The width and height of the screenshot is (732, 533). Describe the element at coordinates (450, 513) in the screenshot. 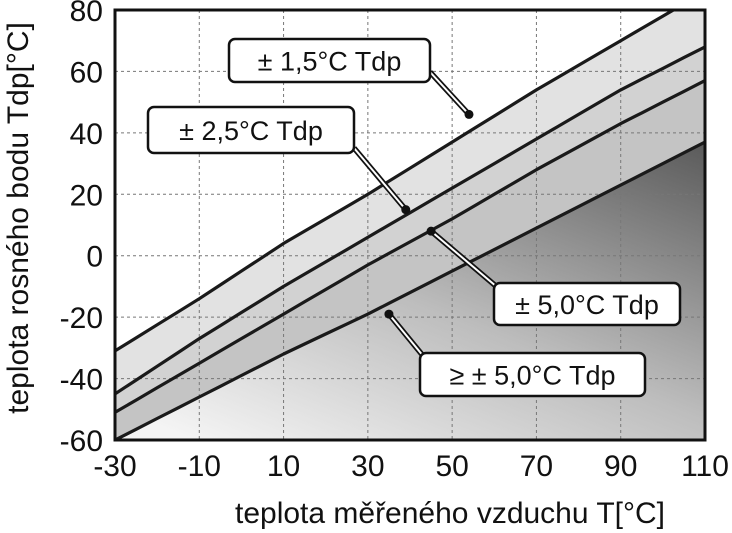

I see `x-axis-label: teplota měřeného vzduchu T[°C]` at that location.